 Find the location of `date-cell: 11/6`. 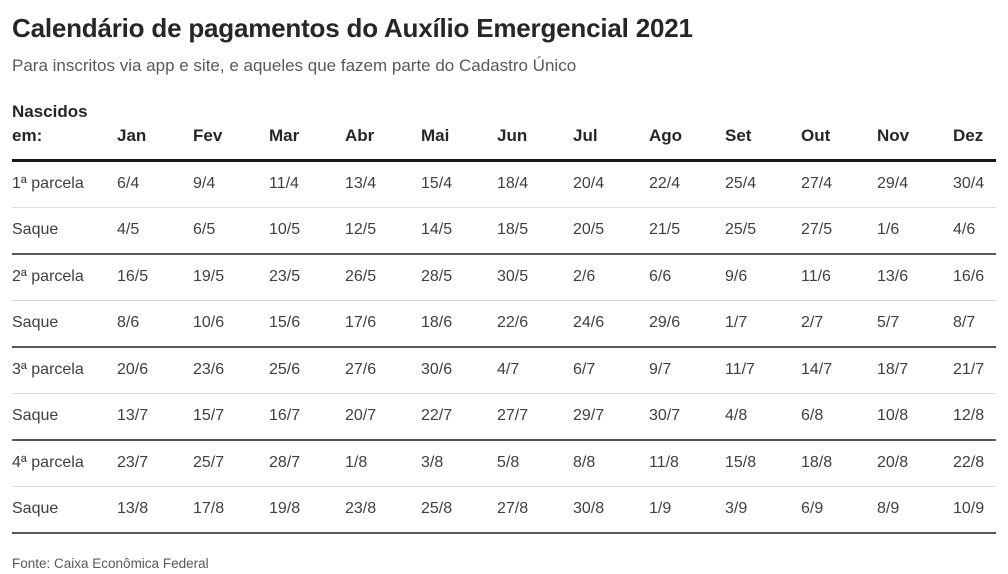

date-cell: 11/6 is located at coordinates (816, 277).